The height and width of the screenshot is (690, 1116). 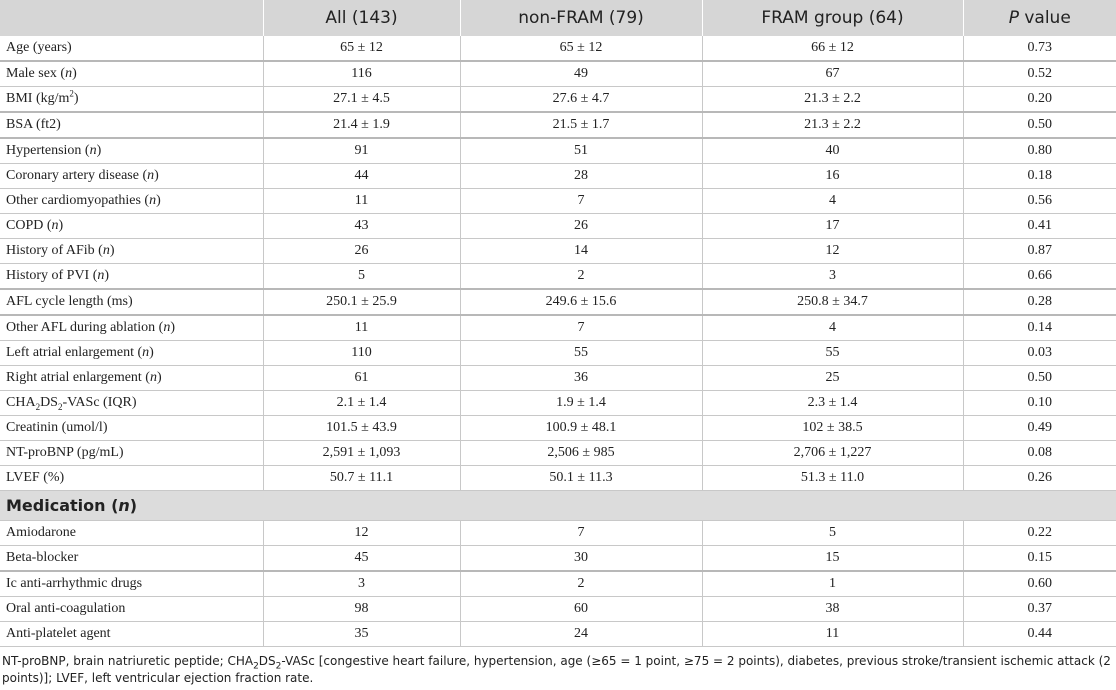 I want to click on cell-p-value: 0.41, so click(x=1039, y=226).